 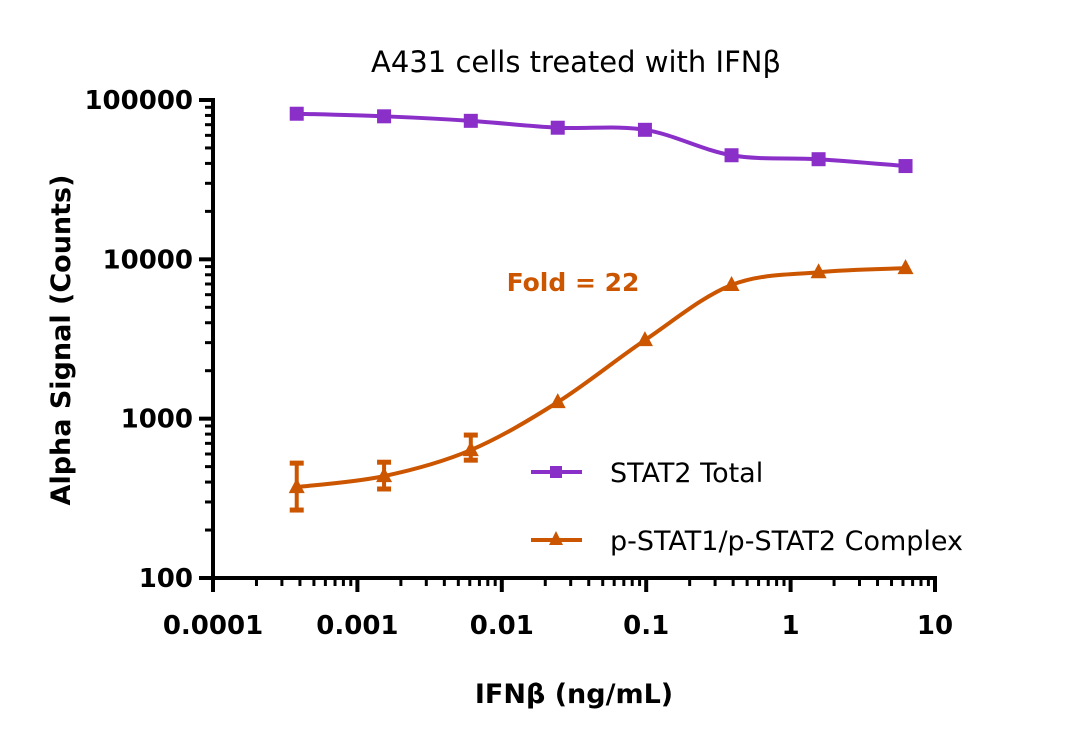 I want to click on y-axis-label: Alpha Signal (Counts), so click(x=61, y=340).